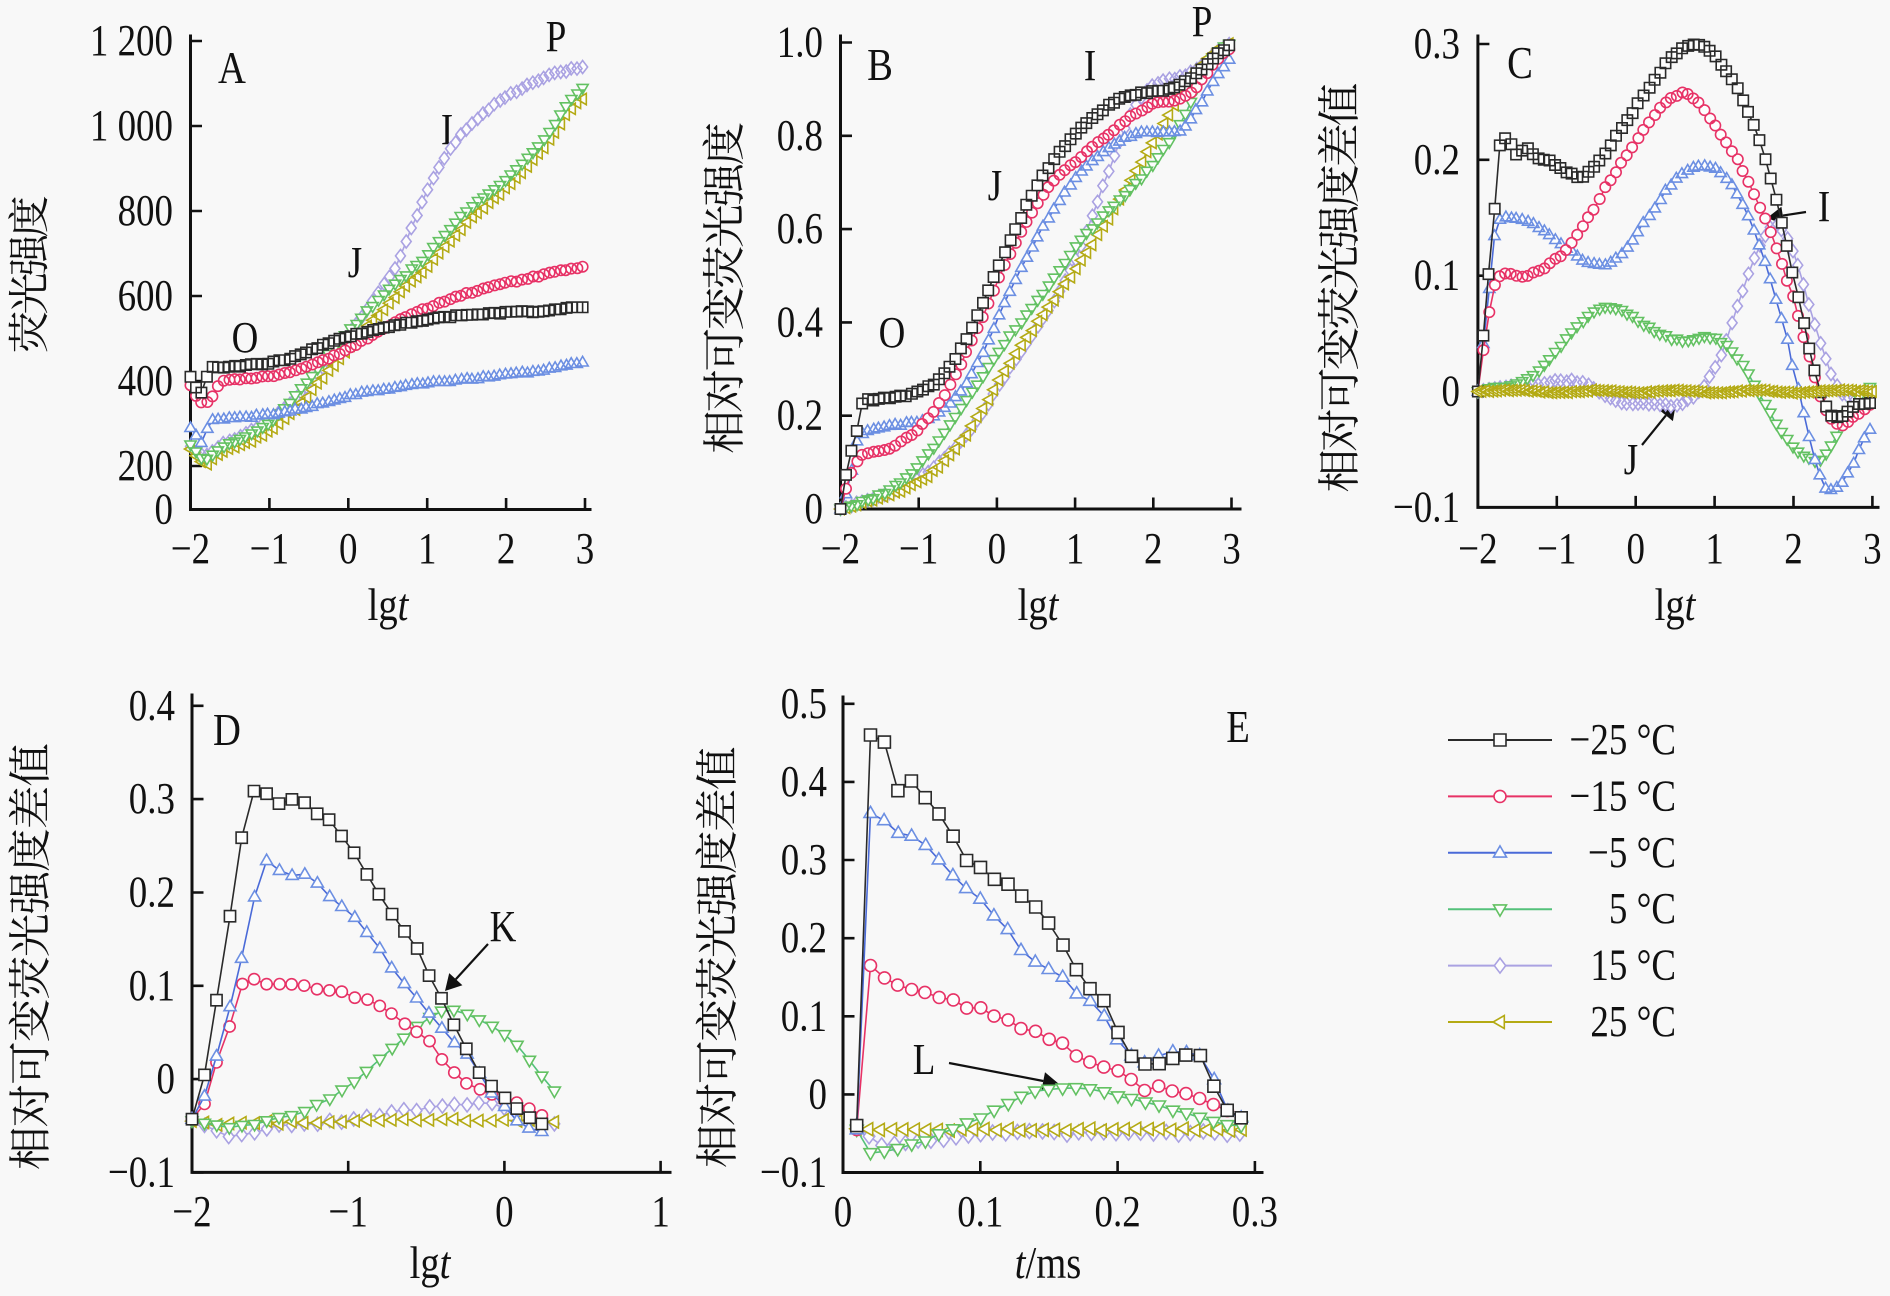 The height and width of the screenshot is (1296, 1890). I want to click on svg-text: 25 °C, so click(1633, 1021).